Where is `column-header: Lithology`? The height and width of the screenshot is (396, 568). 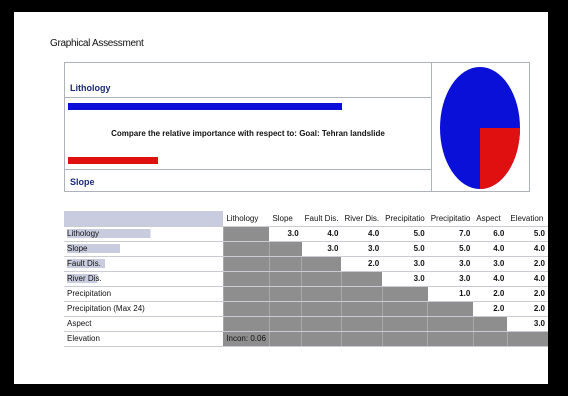 column-header: Lithology is located at coordinates (246, 219).